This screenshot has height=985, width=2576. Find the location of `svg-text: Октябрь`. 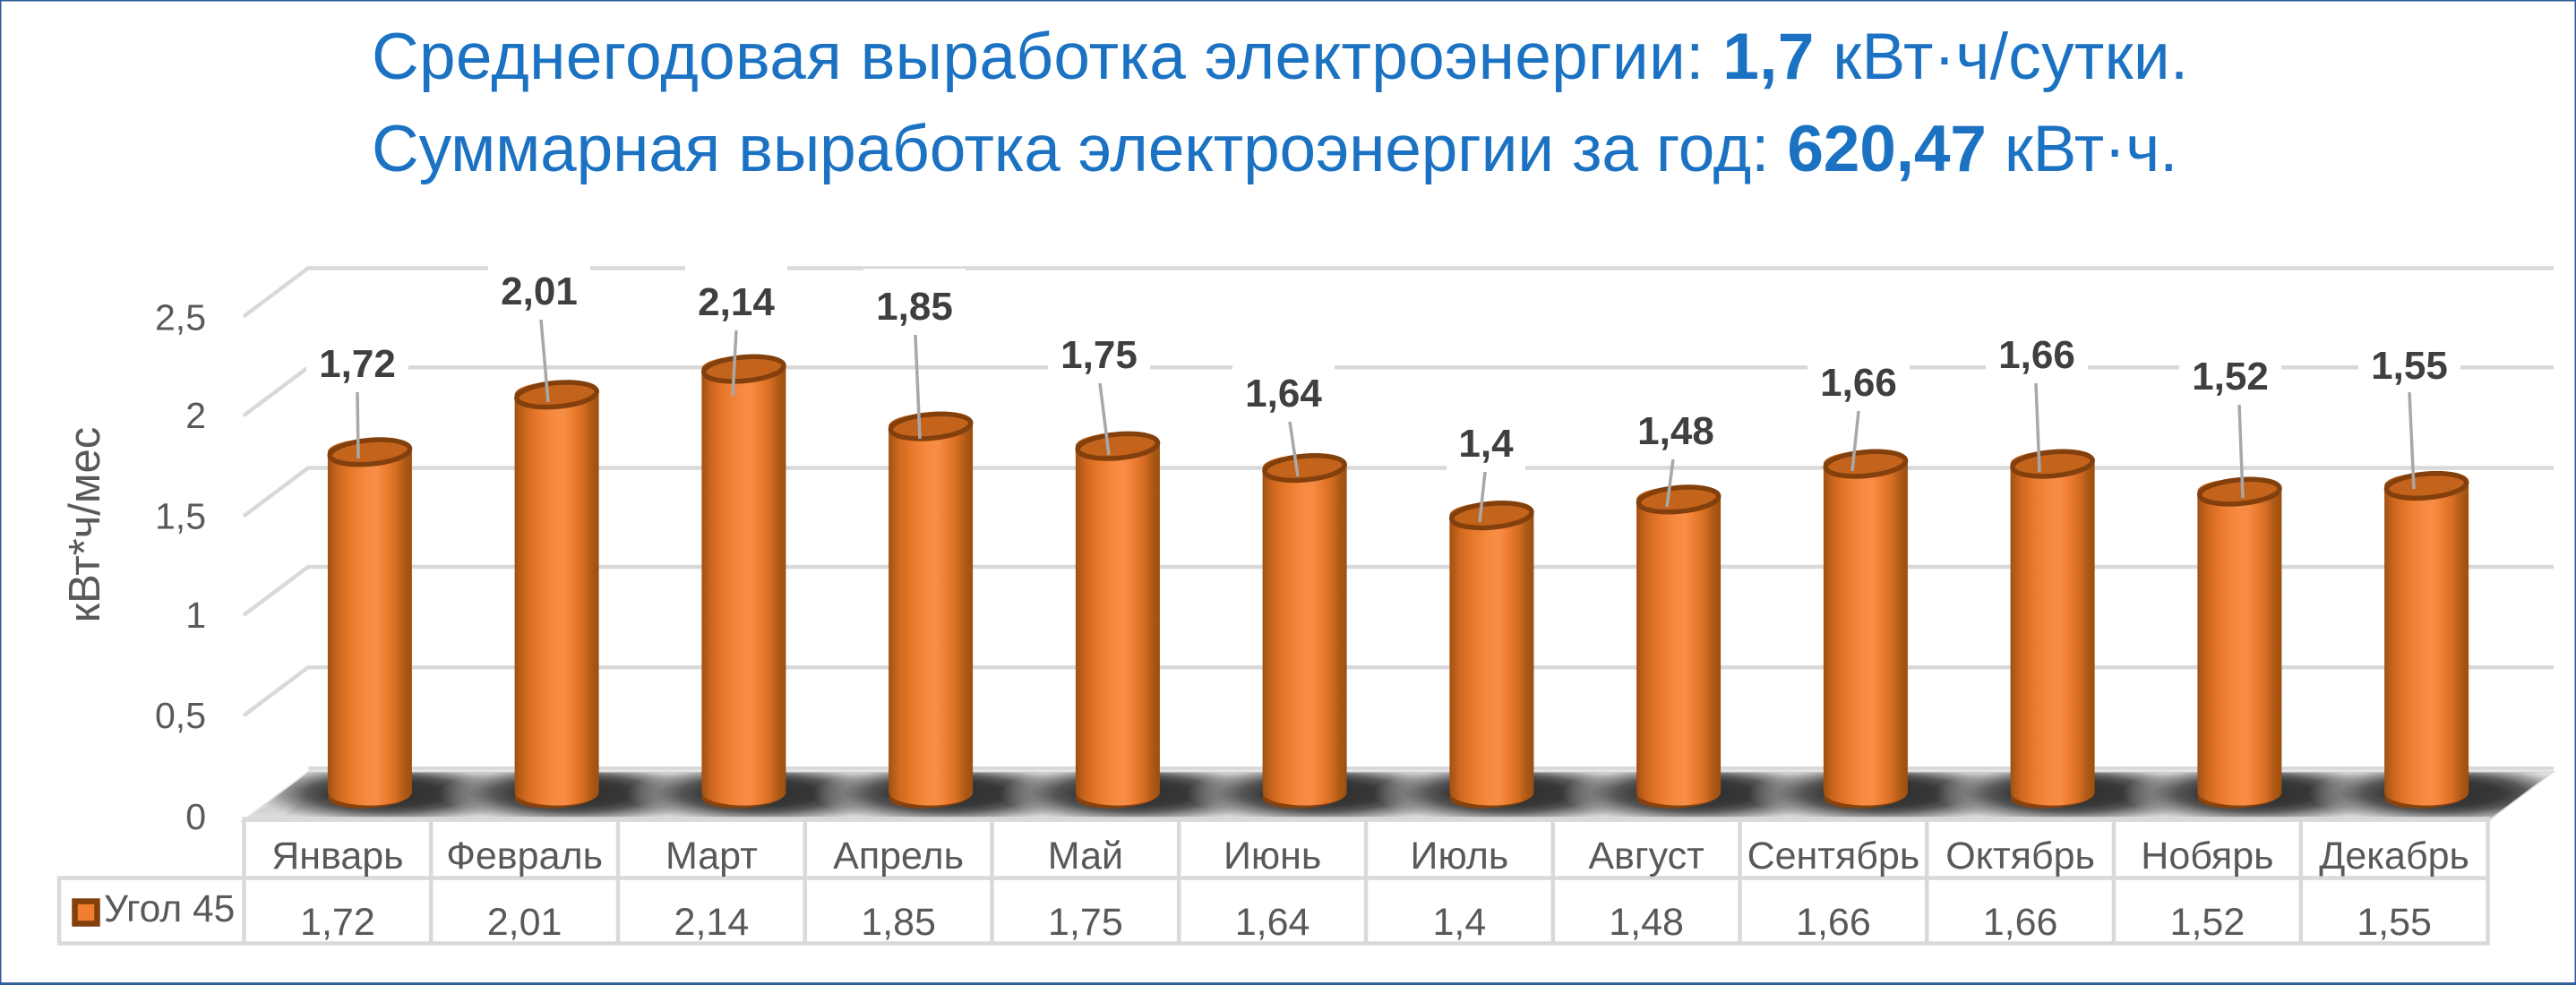

svg-text: Октябрь is located at coordinates (2020, 857).